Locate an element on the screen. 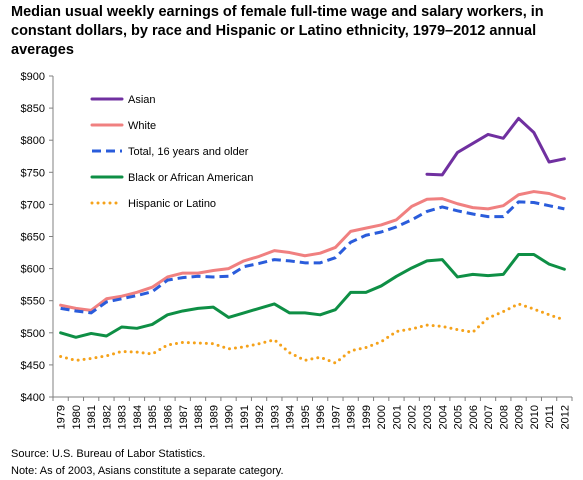 The width and height of the screenshot is (583, 480). x-tick-label: 1981 is located at coordinates (92, 417).